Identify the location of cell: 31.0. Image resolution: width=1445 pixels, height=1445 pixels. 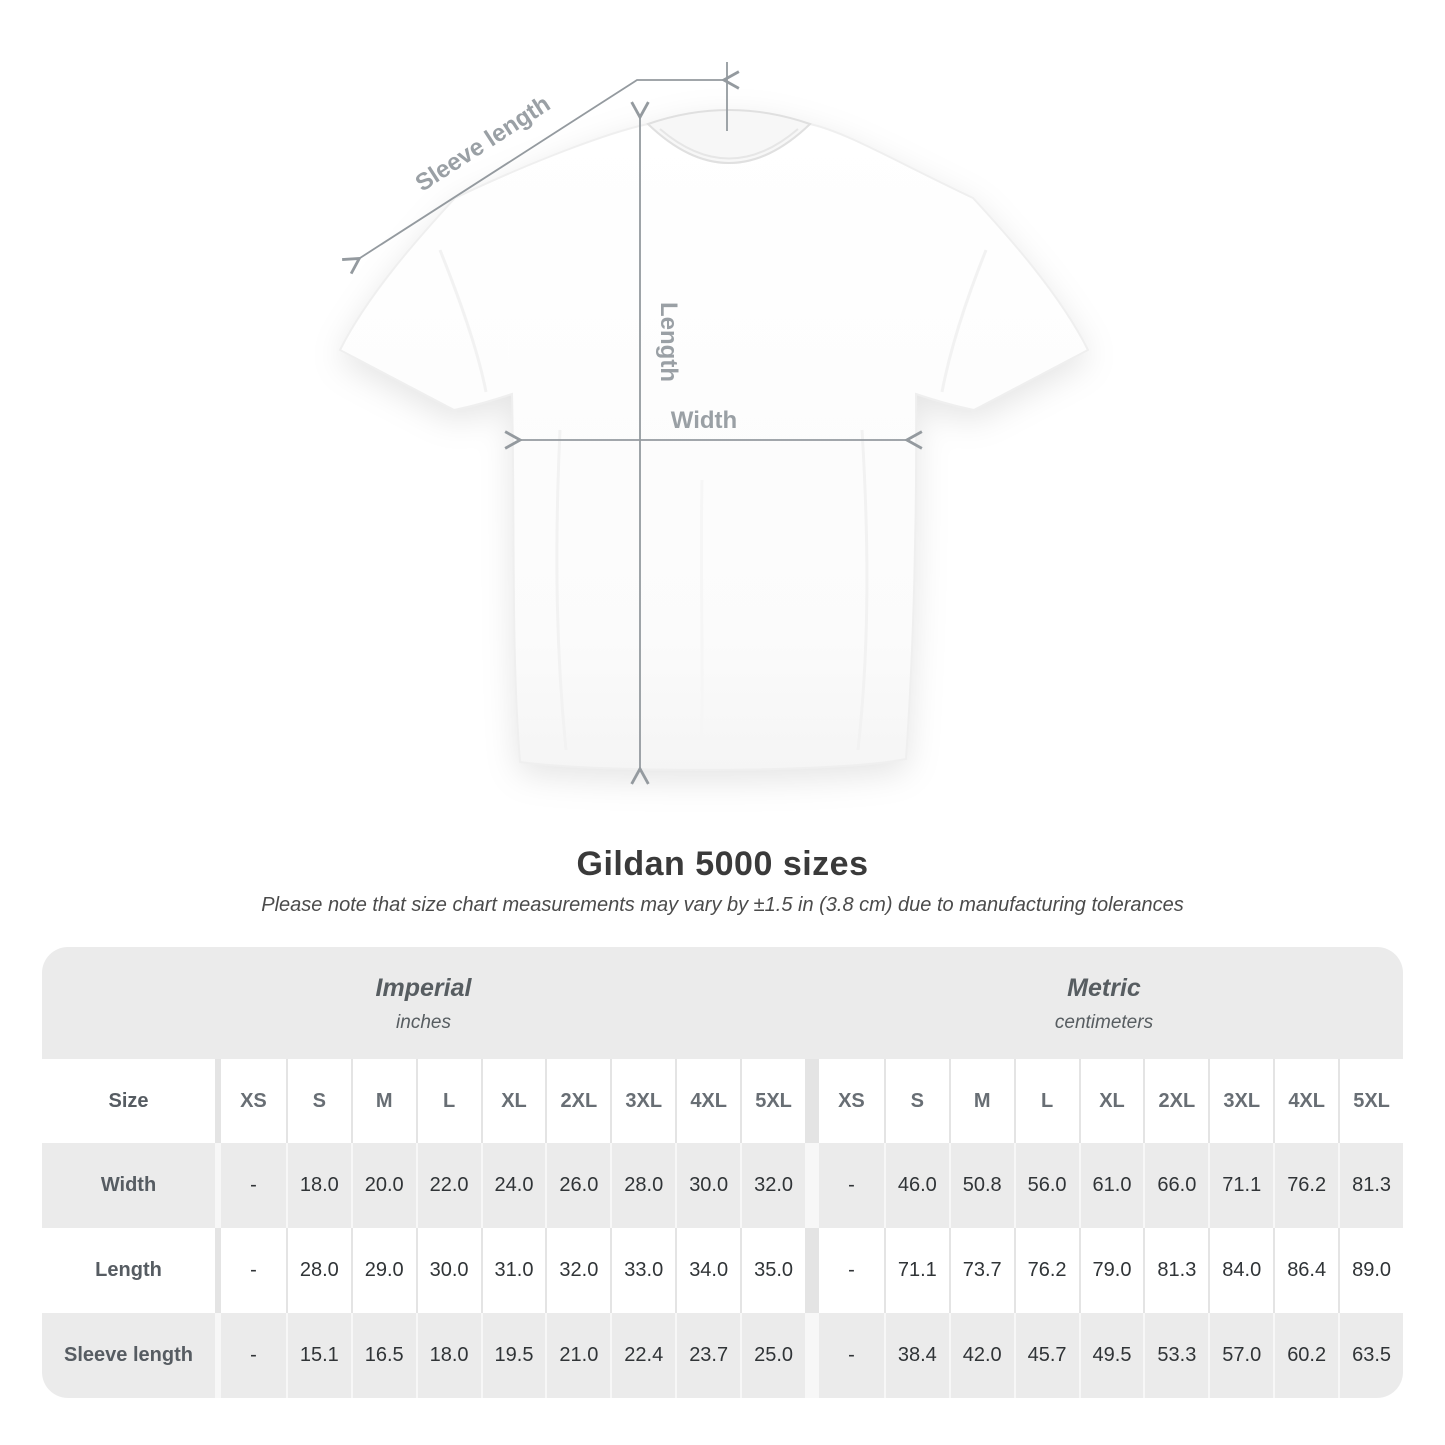
(513, 1270).